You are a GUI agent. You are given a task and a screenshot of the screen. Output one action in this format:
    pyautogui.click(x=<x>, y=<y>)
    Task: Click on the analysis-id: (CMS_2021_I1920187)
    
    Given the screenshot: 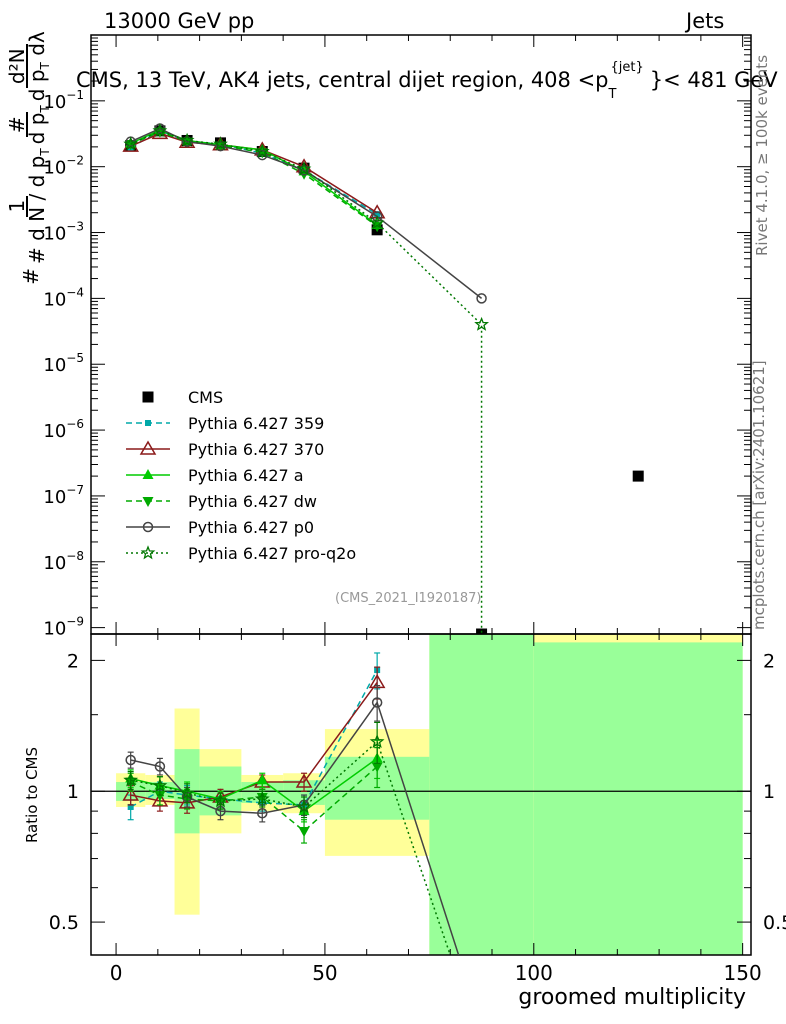 What is the action you would take?
    pyautogui.click(x=408, y=598)
    